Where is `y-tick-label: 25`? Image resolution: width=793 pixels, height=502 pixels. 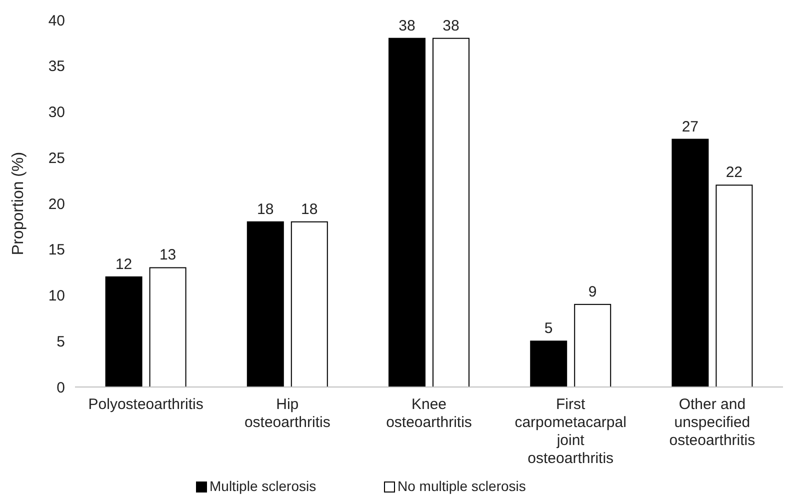
y-tick-label: 25 is located at coordinates (56, 158).